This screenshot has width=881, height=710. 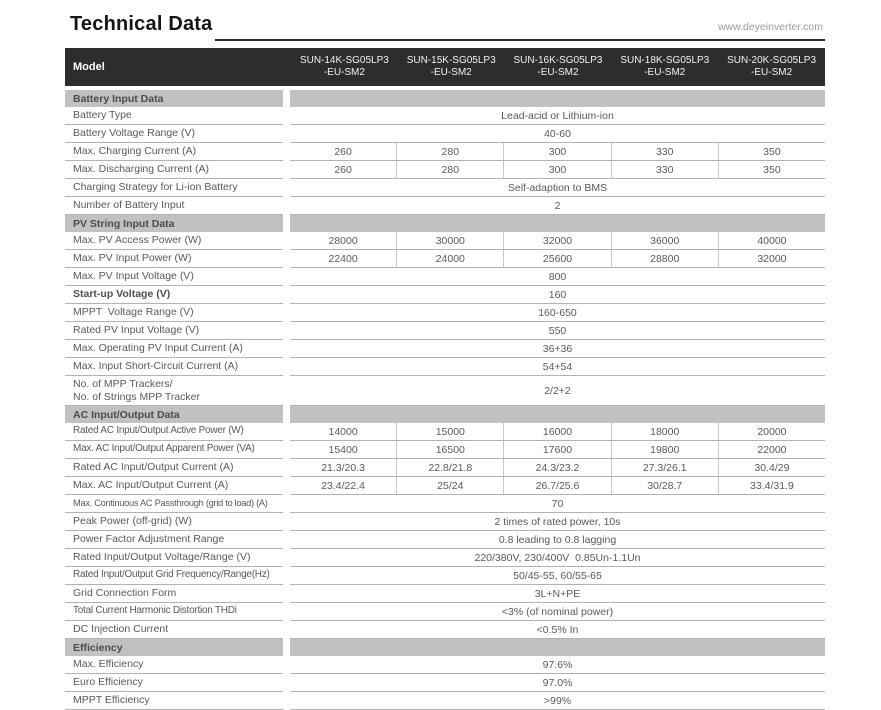 I want to click on row-value-span: 97.6%, so click(x=557, y=664).